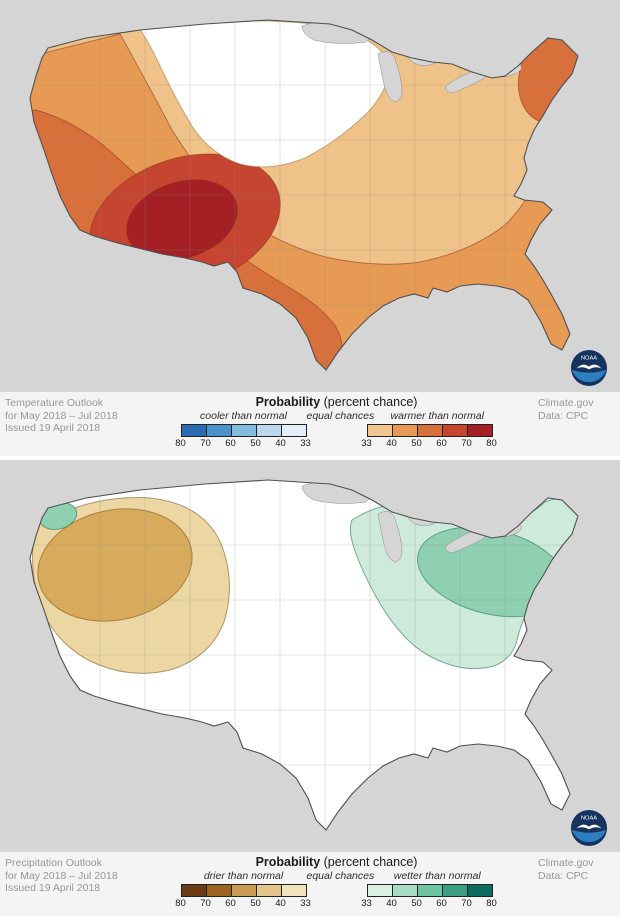  What do you see at coordinates (589, 376) in the screenshot?
I see `noaa-logo-ocean` at bounding box center [589, 376].